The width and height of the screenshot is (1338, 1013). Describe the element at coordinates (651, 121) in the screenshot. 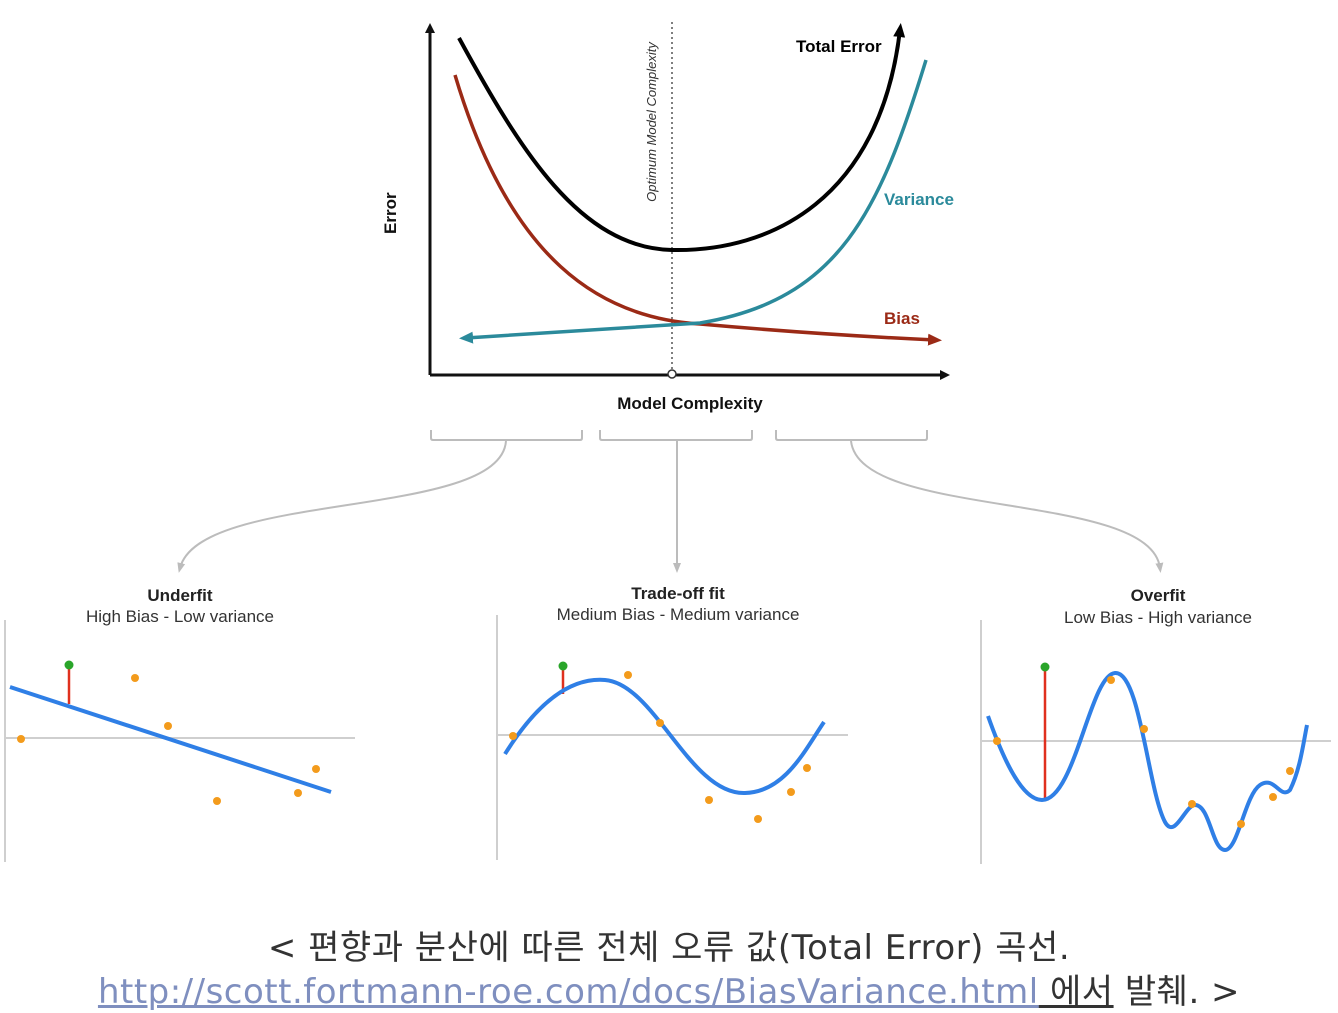

I see `optimum-label: Optimum Model Complexity` at that location.